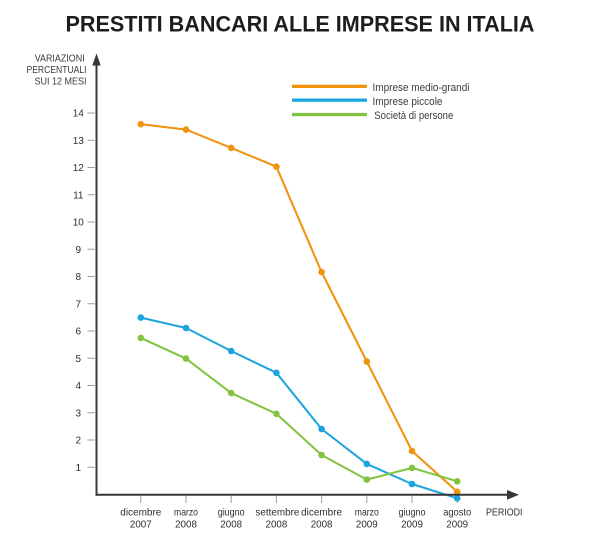  I want to click on svg-text: 1, so click(79, 468).